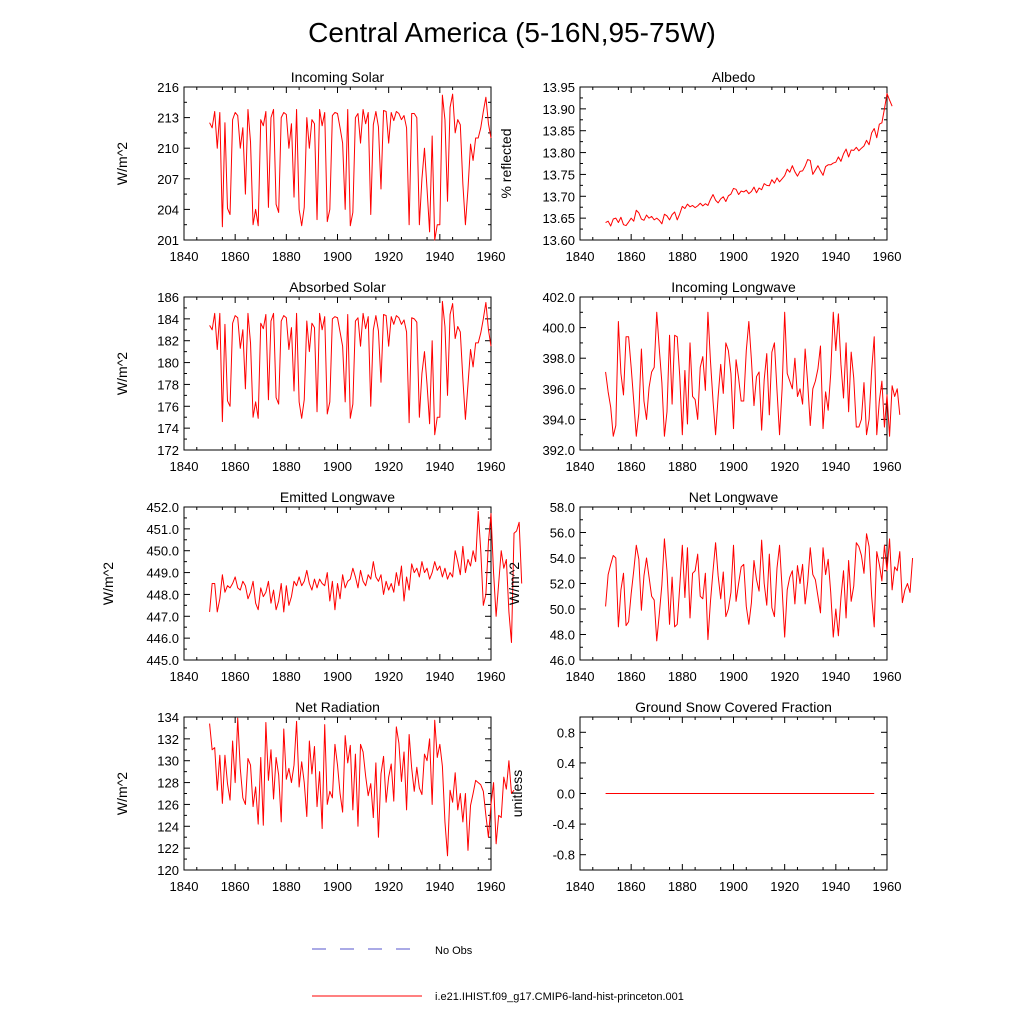 Image resolution: width=1024 pixels, height=1024 pixels. What do you see at coordinates (562, 609) in the screenshot?
I see `y-tick-label: 50.0` at bounding box center [562, 609].